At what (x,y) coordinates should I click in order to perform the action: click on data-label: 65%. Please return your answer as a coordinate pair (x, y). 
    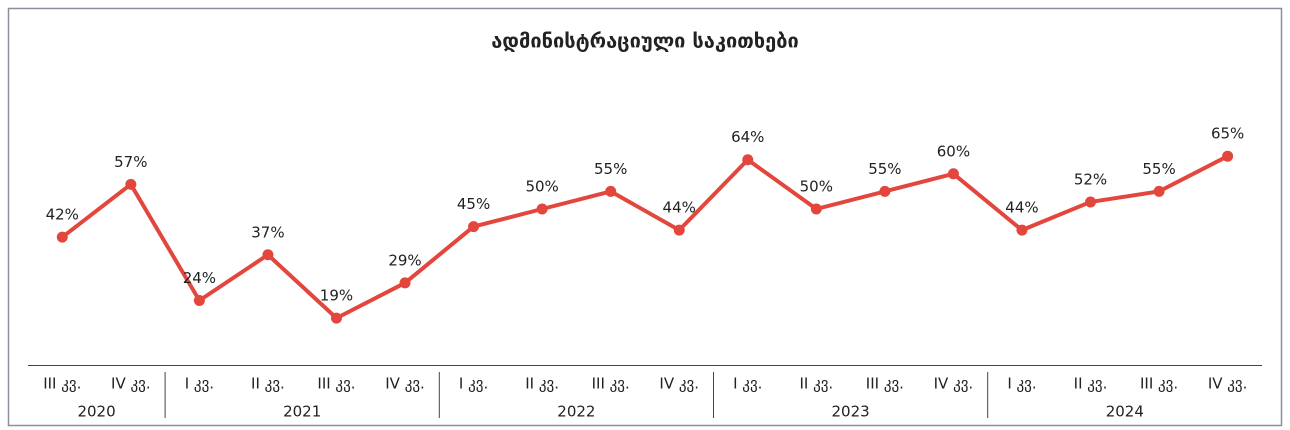
    Looking at the image, I should click on (1227, 134).